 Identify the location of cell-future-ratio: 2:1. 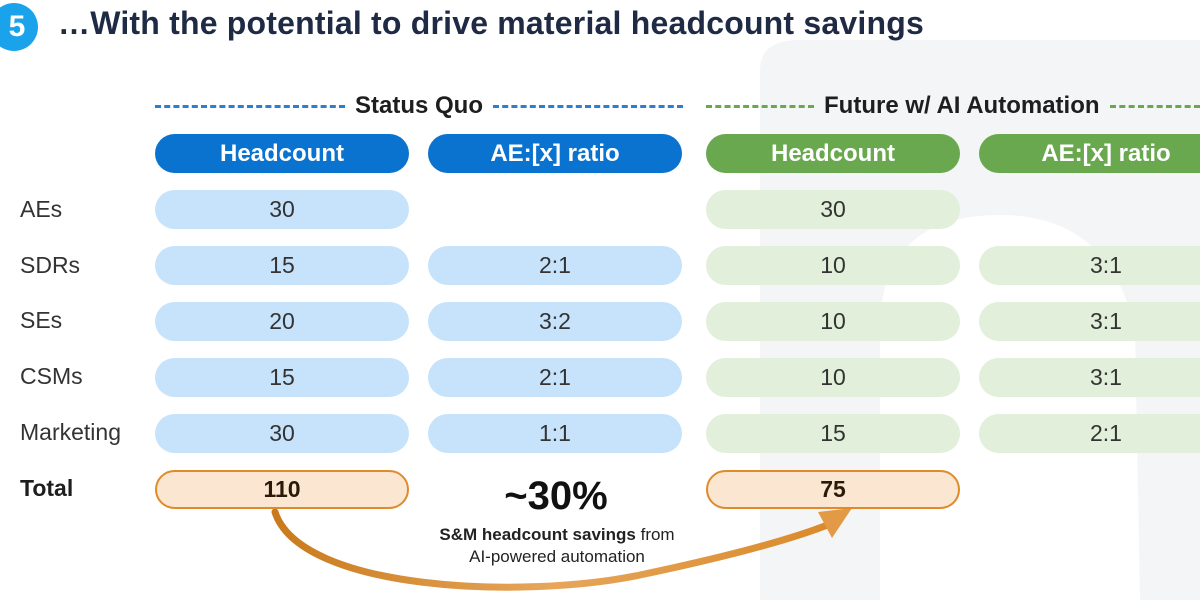
(1089, 433).